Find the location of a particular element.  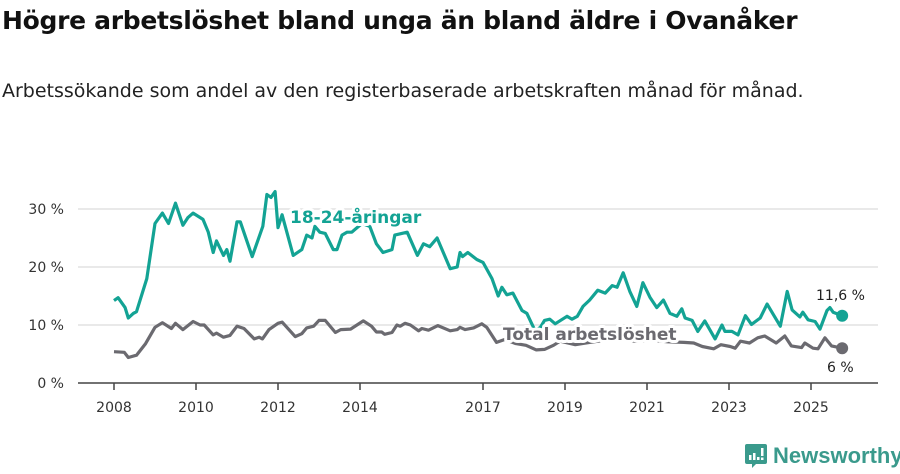

x-tick-label: 2021 is located at coordinates (647, 408).